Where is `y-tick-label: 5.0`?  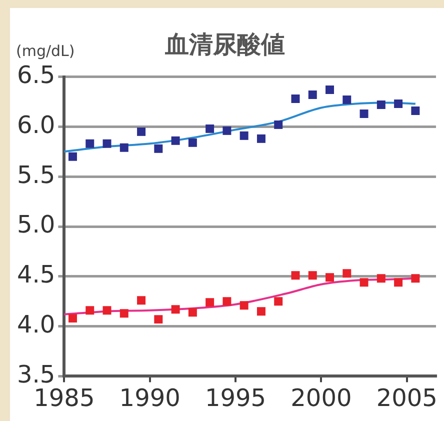
y-tick-label: 5.0 is located at coordinates (36, 224).